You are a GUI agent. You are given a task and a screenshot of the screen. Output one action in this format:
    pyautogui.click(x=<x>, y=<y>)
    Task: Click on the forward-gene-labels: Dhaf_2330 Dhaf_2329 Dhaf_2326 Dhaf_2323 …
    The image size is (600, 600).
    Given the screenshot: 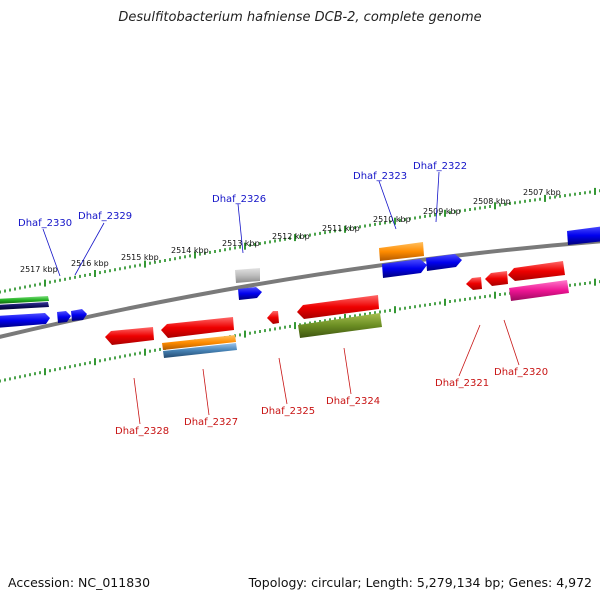 What is the action you would take?
    pyautogui.click(x=242, y=195)
    